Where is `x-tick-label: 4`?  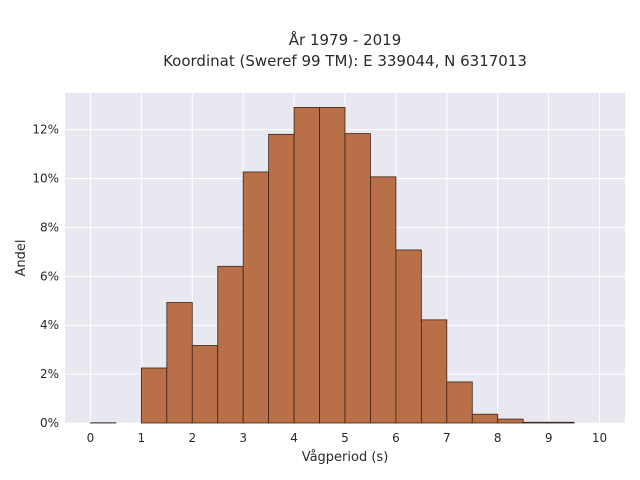 x-tick-label: 4 is located at coordinates (294, 438).